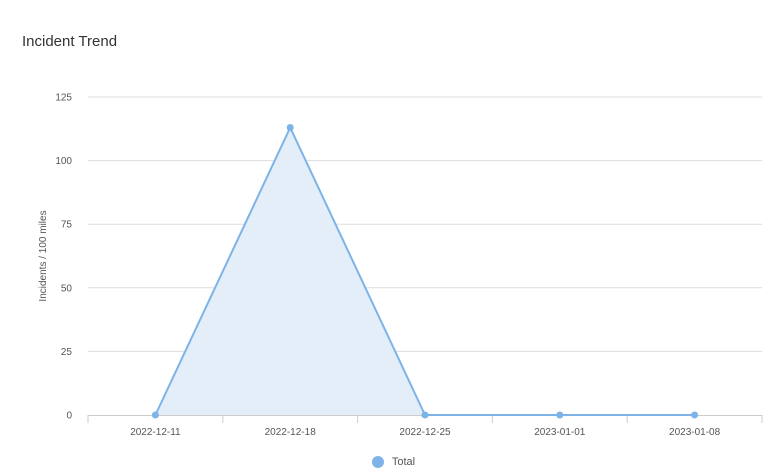 The image size is (767, 476). I want to click on chart-title: Incident Trend, so click(70, 41).